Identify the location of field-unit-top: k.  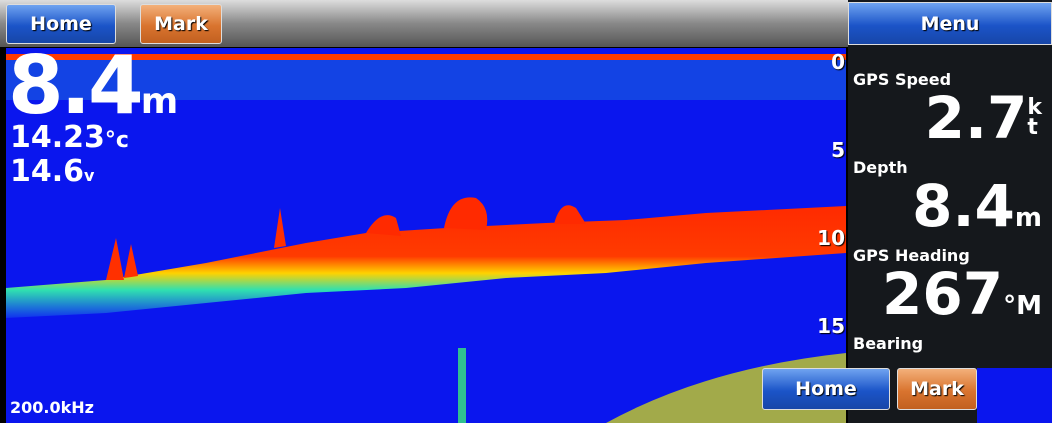
(1034, 107).